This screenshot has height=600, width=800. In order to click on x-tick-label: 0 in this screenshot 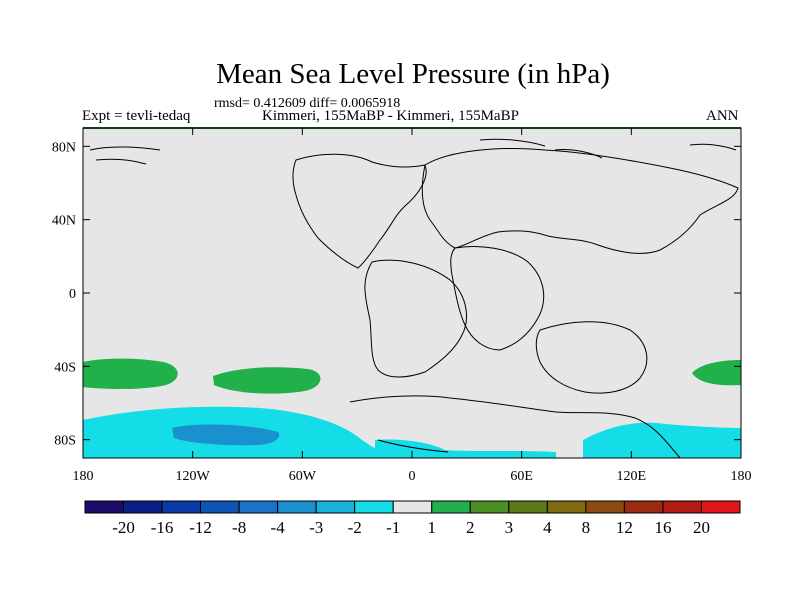, I will do `click(412, 476)`.